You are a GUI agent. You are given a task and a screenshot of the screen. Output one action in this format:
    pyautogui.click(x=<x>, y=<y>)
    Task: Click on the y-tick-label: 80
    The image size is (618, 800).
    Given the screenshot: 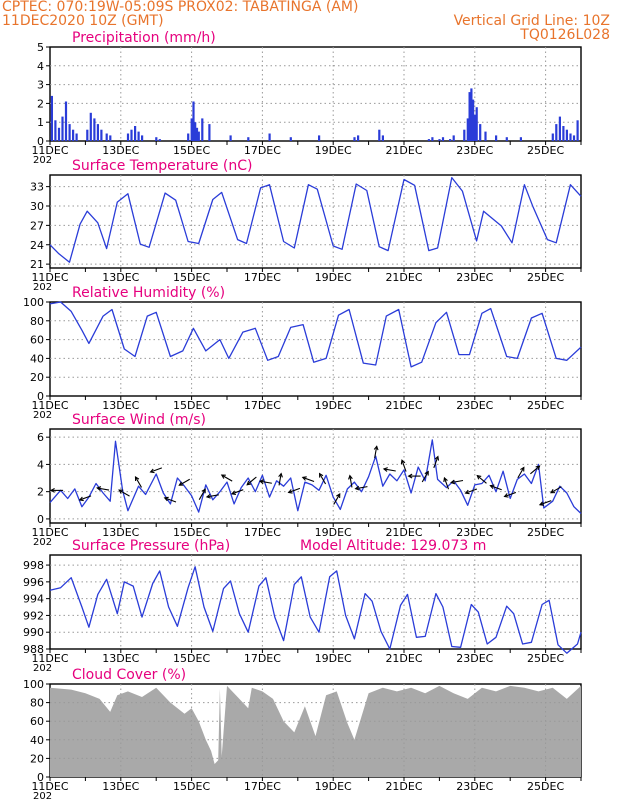 What is the action you would take?
    pyautogui.click(x=37, y=321)
    